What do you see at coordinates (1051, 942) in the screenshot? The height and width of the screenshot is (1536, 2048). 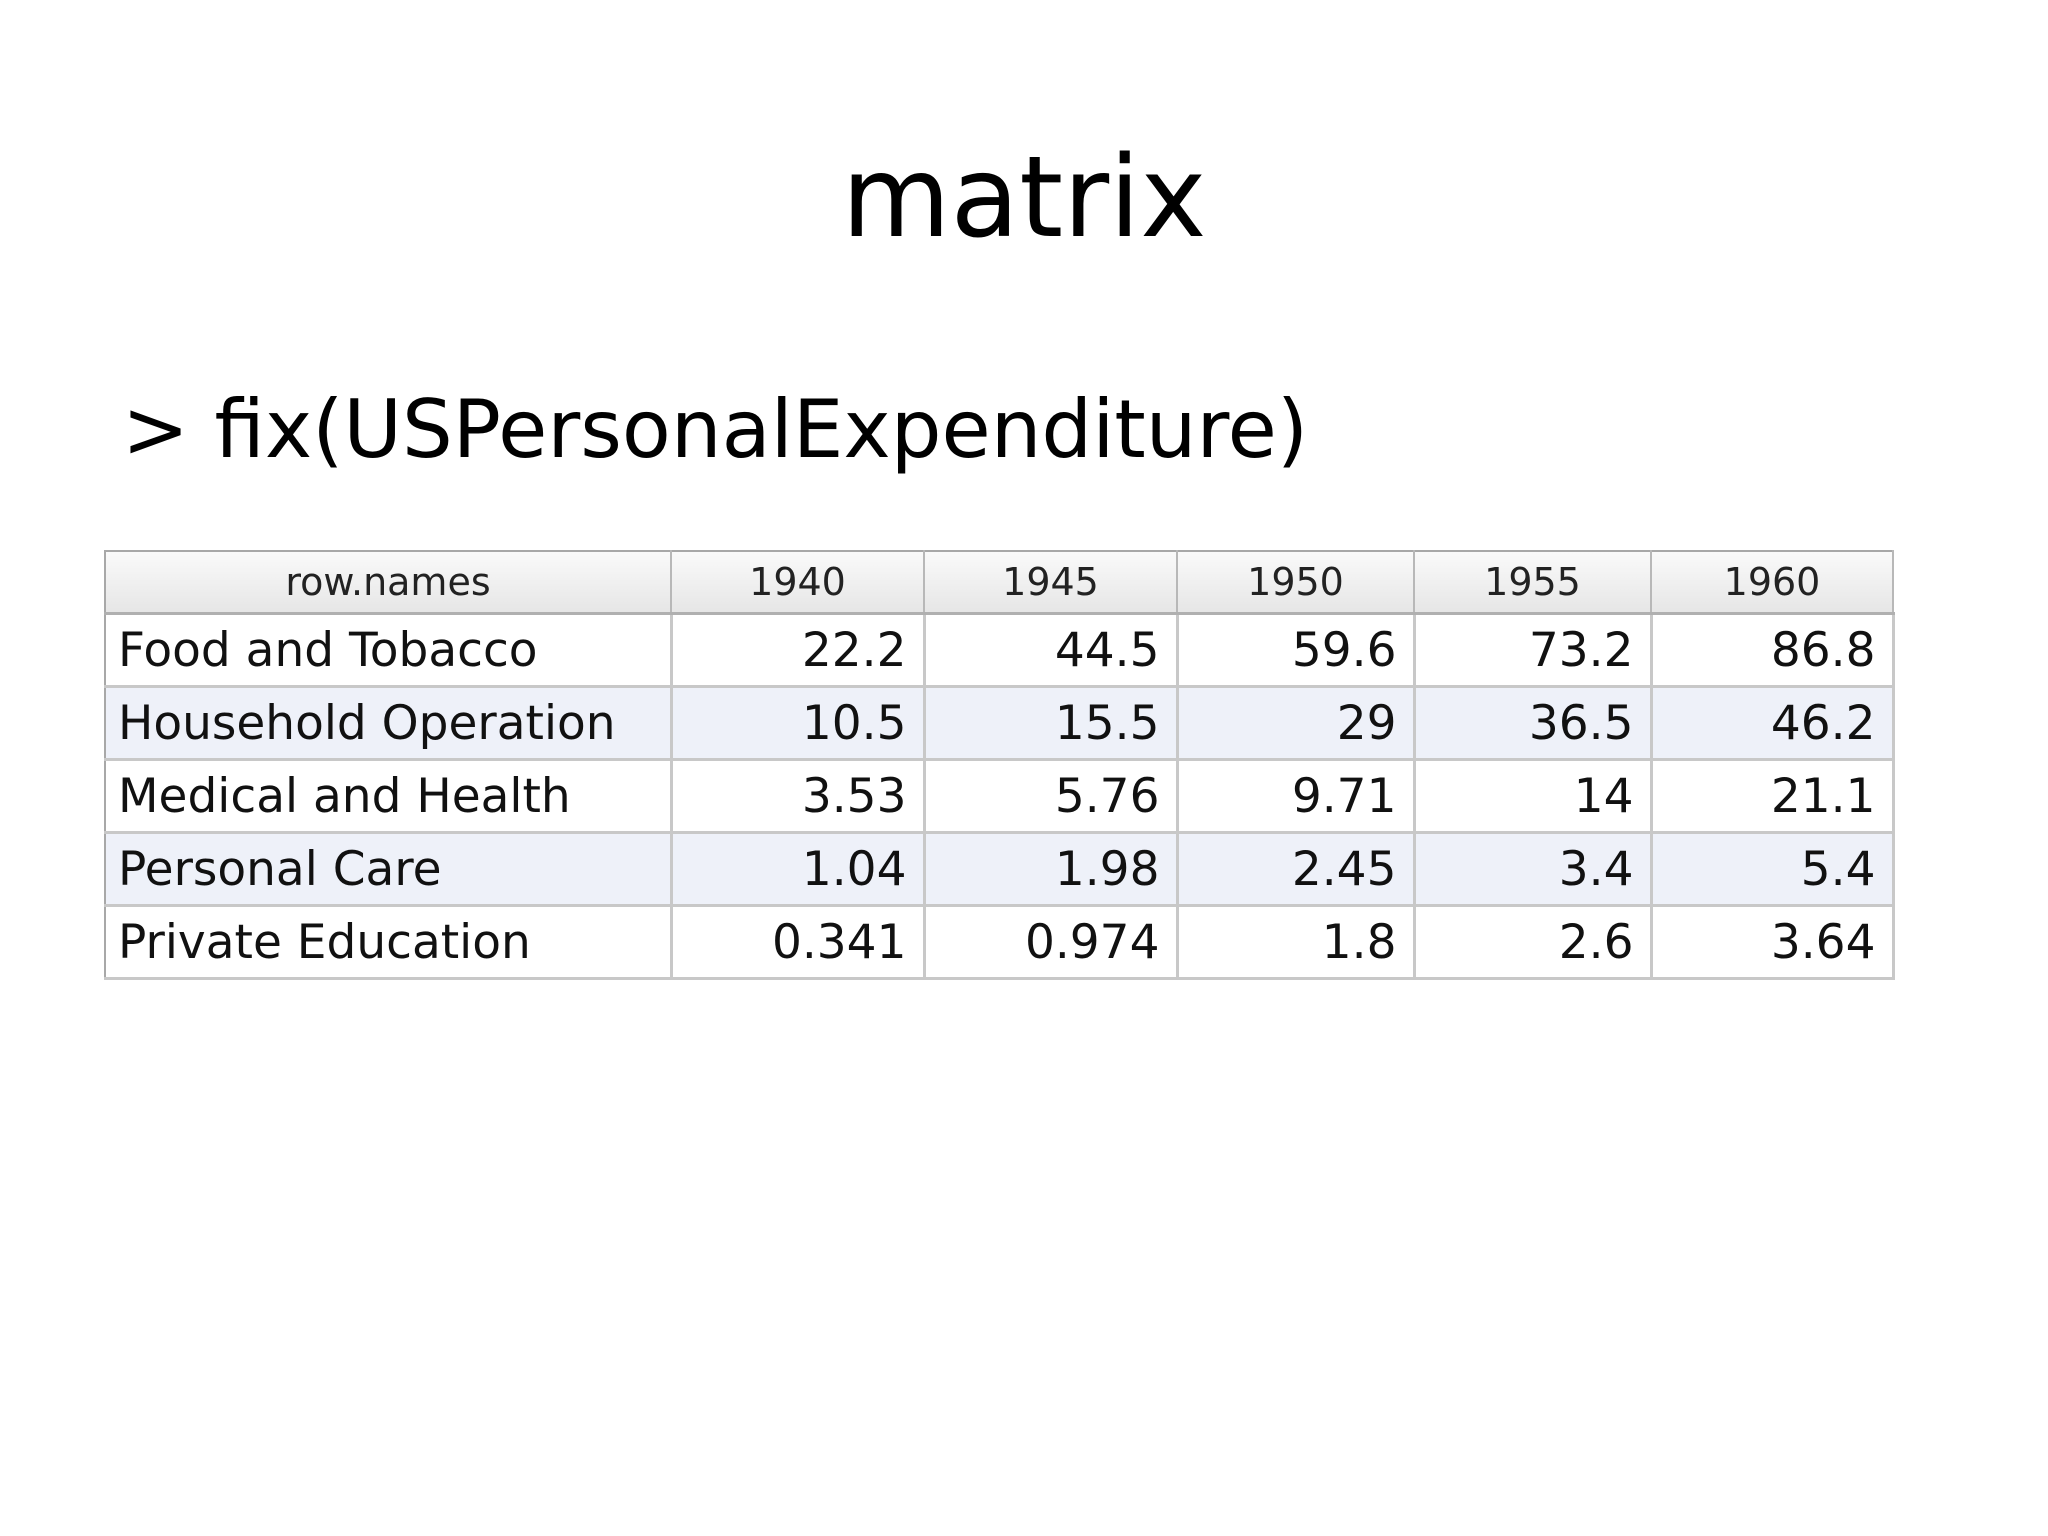 I see `data-cell: 0.974` at bounding box center [1051, 942].